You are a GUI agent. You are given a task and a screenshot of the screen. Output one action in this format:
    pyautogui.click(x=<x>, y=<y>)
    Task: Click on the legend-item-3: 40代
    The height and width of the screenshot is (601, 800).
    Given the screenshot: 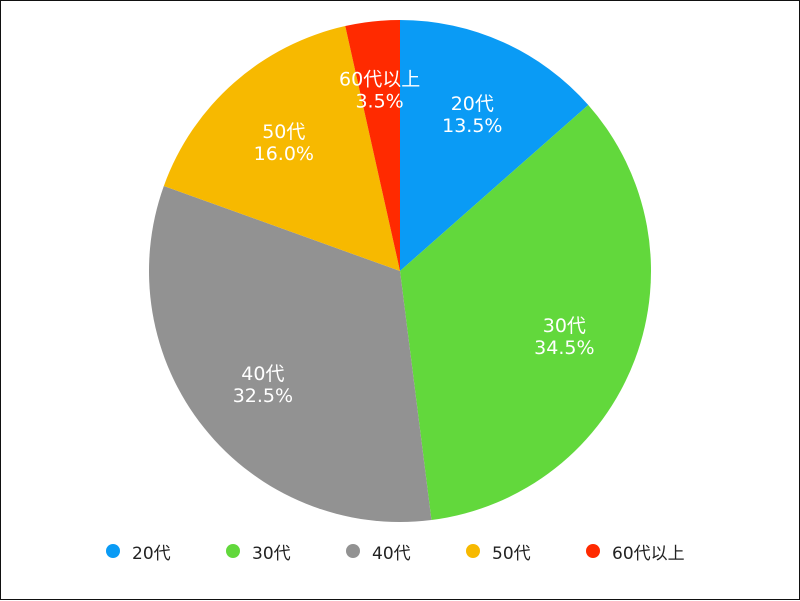 What is the action you would take?
    pyautogui.click(x=378, y=551)
    